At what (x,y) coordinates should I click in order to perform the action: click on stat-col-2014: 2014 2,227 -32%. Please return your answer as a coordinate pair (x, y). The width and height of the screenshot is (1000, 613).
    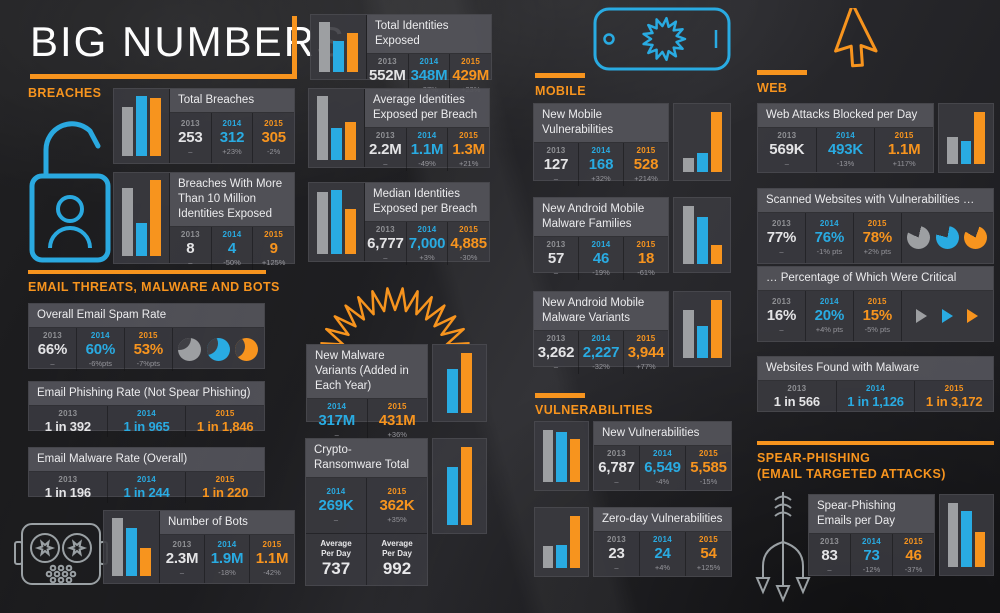
    Looking at the image, I should click on (600, 352).